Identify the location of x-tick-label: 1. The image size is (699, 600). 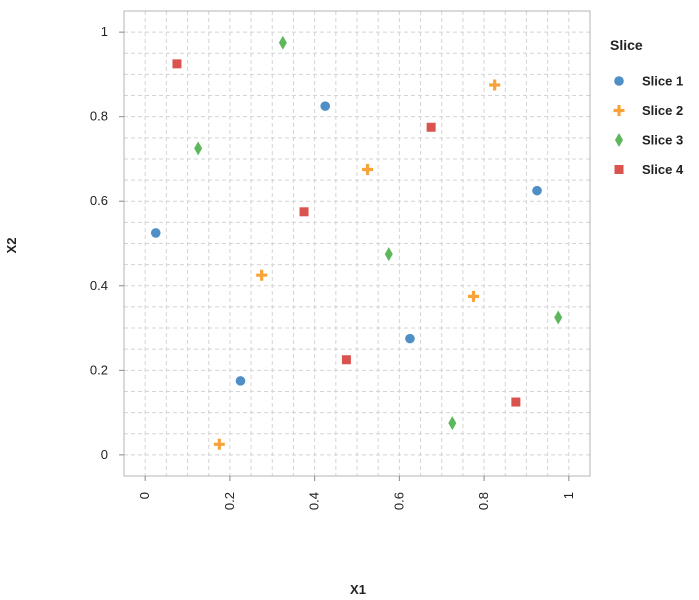
(568, 495).